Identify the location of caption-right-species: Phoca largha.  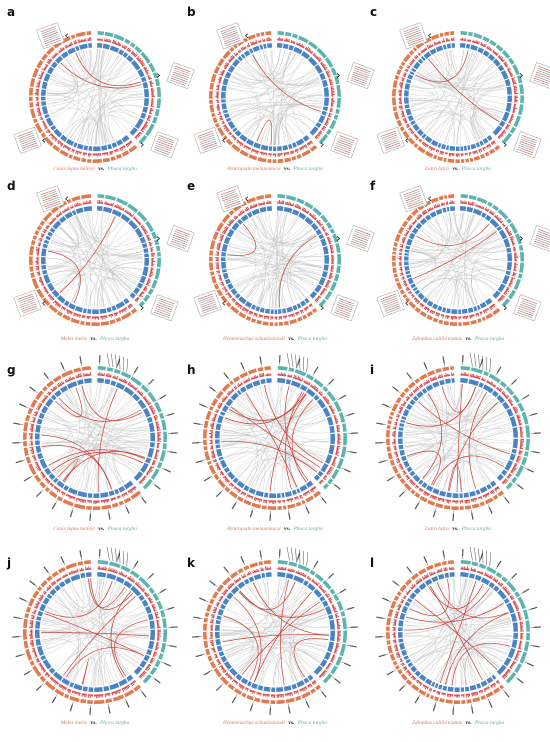
(122, 529).